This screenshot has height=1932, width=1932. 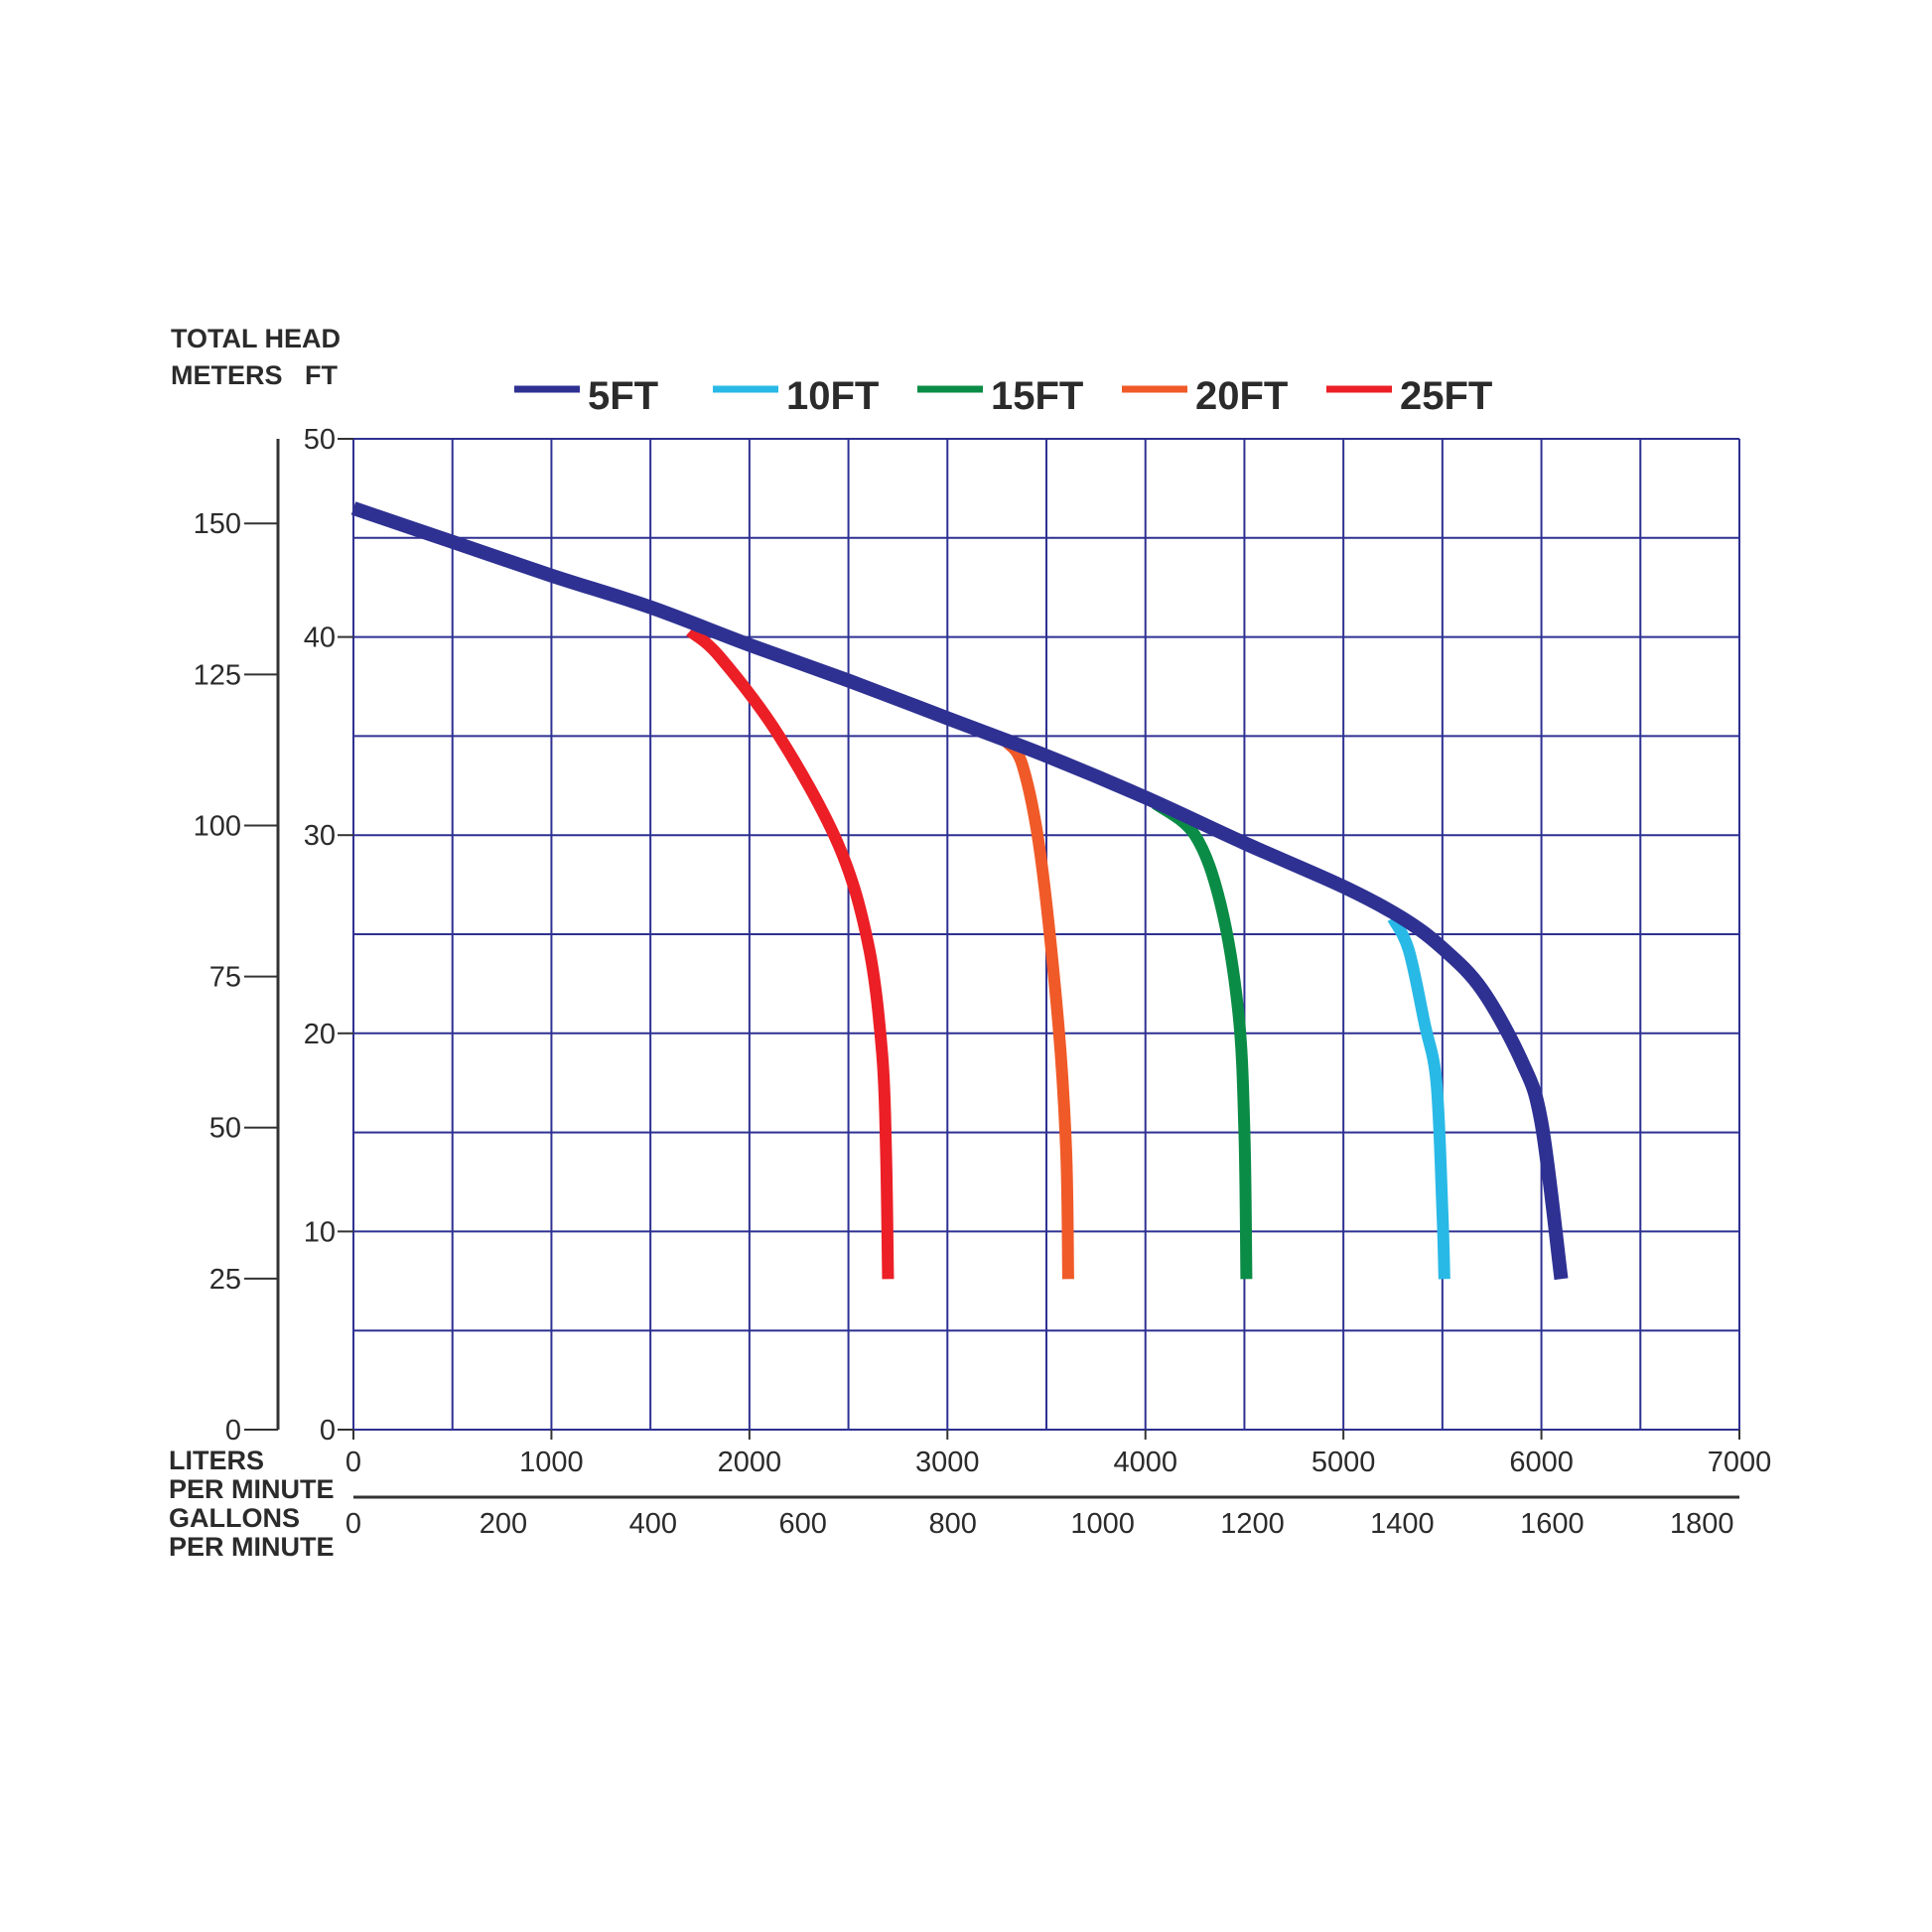 I want to click on y-axis-title-line-2: METERS FT, so click(x=255, y=375).